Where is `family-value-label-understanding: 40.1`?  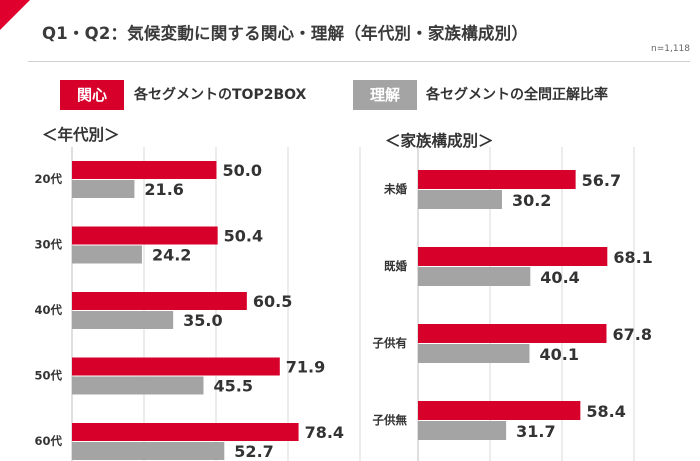
family-value-label-understanding: 40.1 is located at coordinates (558, 354).